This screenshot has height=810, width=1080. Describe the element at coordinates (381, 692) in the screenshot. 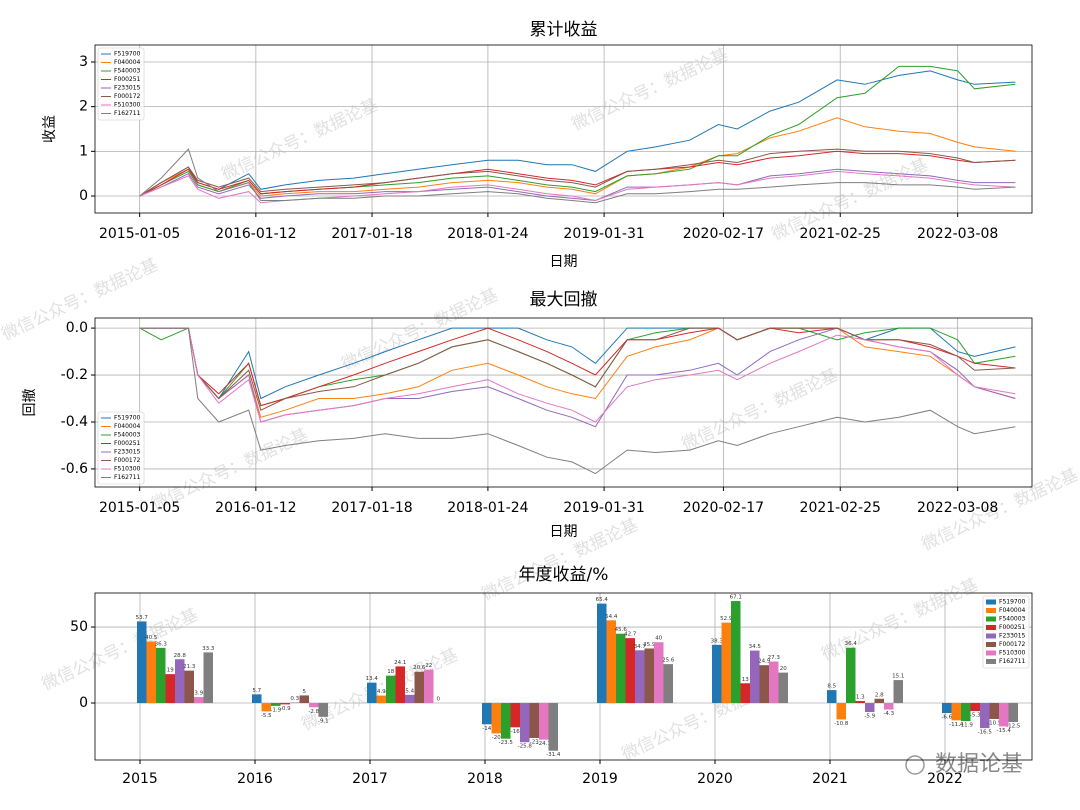

I see `value-label: 4.9` at that location.